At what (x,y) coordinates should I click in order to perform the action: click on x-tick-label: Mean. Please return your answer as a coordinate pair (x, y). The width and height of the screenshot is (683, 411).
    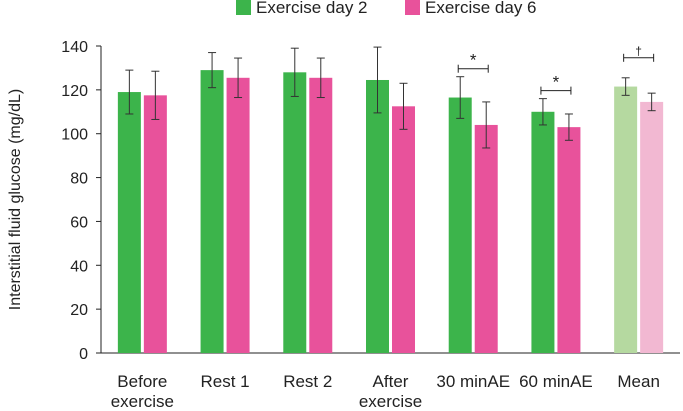
    Looking at the image, I should click on (638, 381).